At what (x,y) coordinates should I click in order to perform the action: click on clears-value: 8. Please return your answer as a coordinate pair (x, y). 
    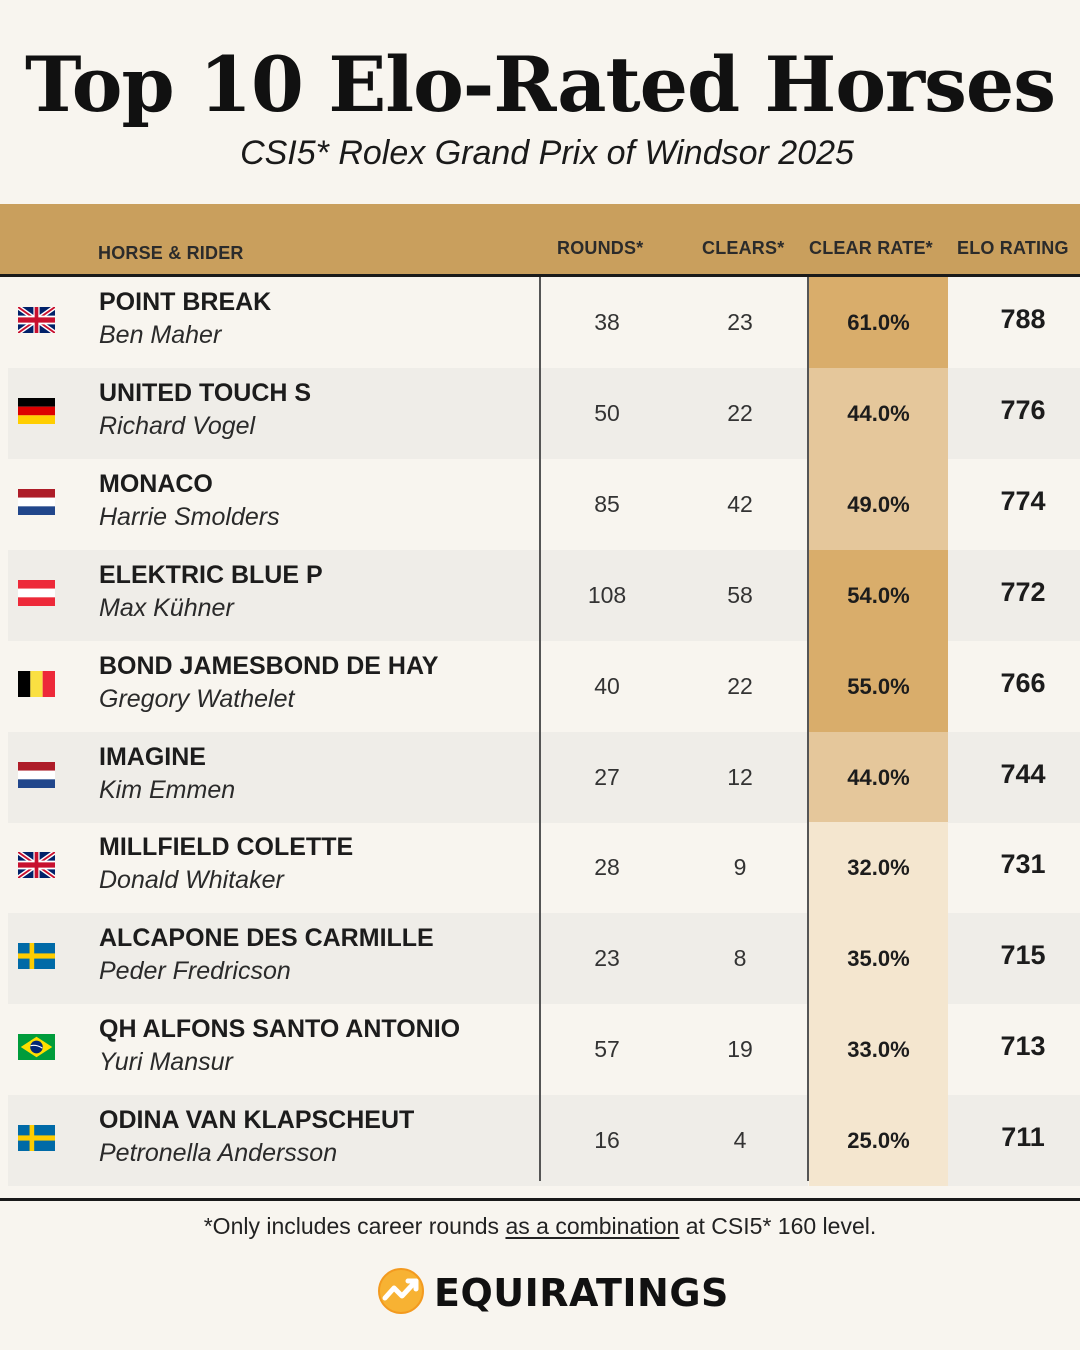
    Looking at the image, I should click on (740, 958).